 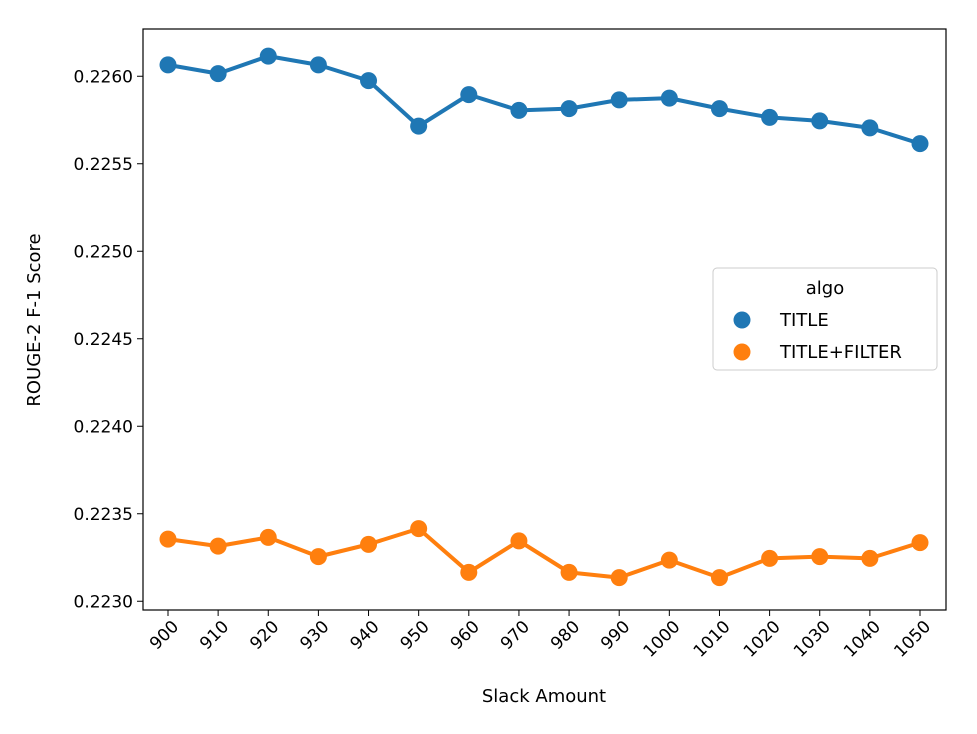 What do you see at coordinates (103, 165) in the screenshot?
I see `y-tick-label: 0.2255` at bounding box center [103, 165].